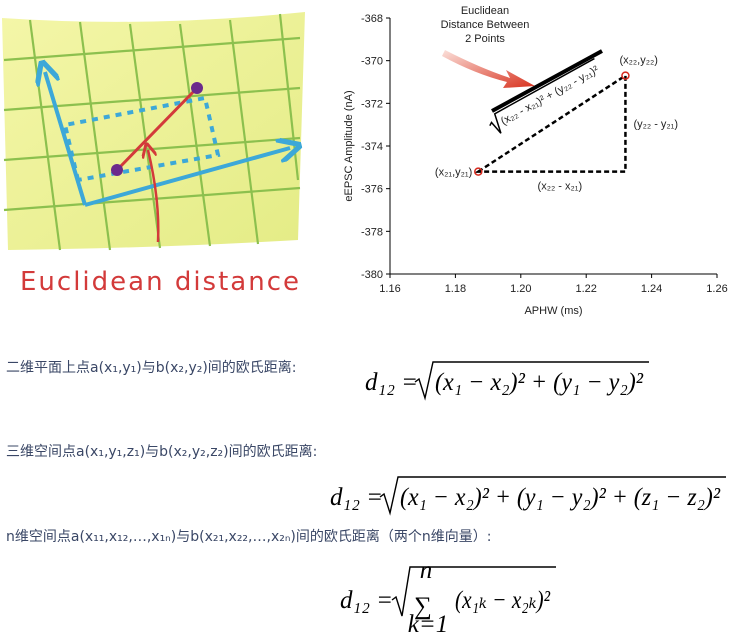  Describe the element at coordinates (655, 125) in the screenshot. I see `dy-label: (y₂₂ - y₂₁)` at that location.